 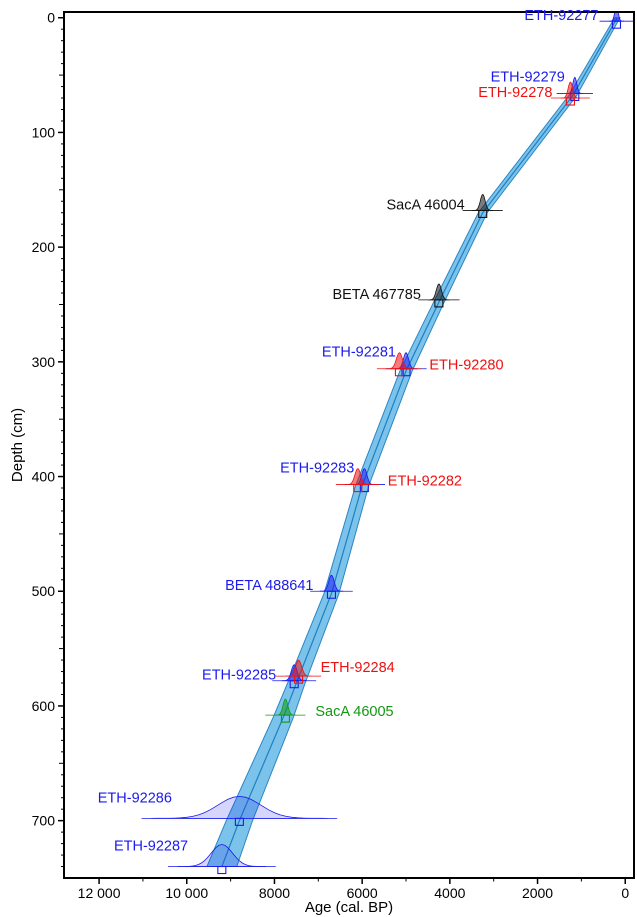 I want to click on y-axis-title: Depth (cm), so click(x=17, y=445).